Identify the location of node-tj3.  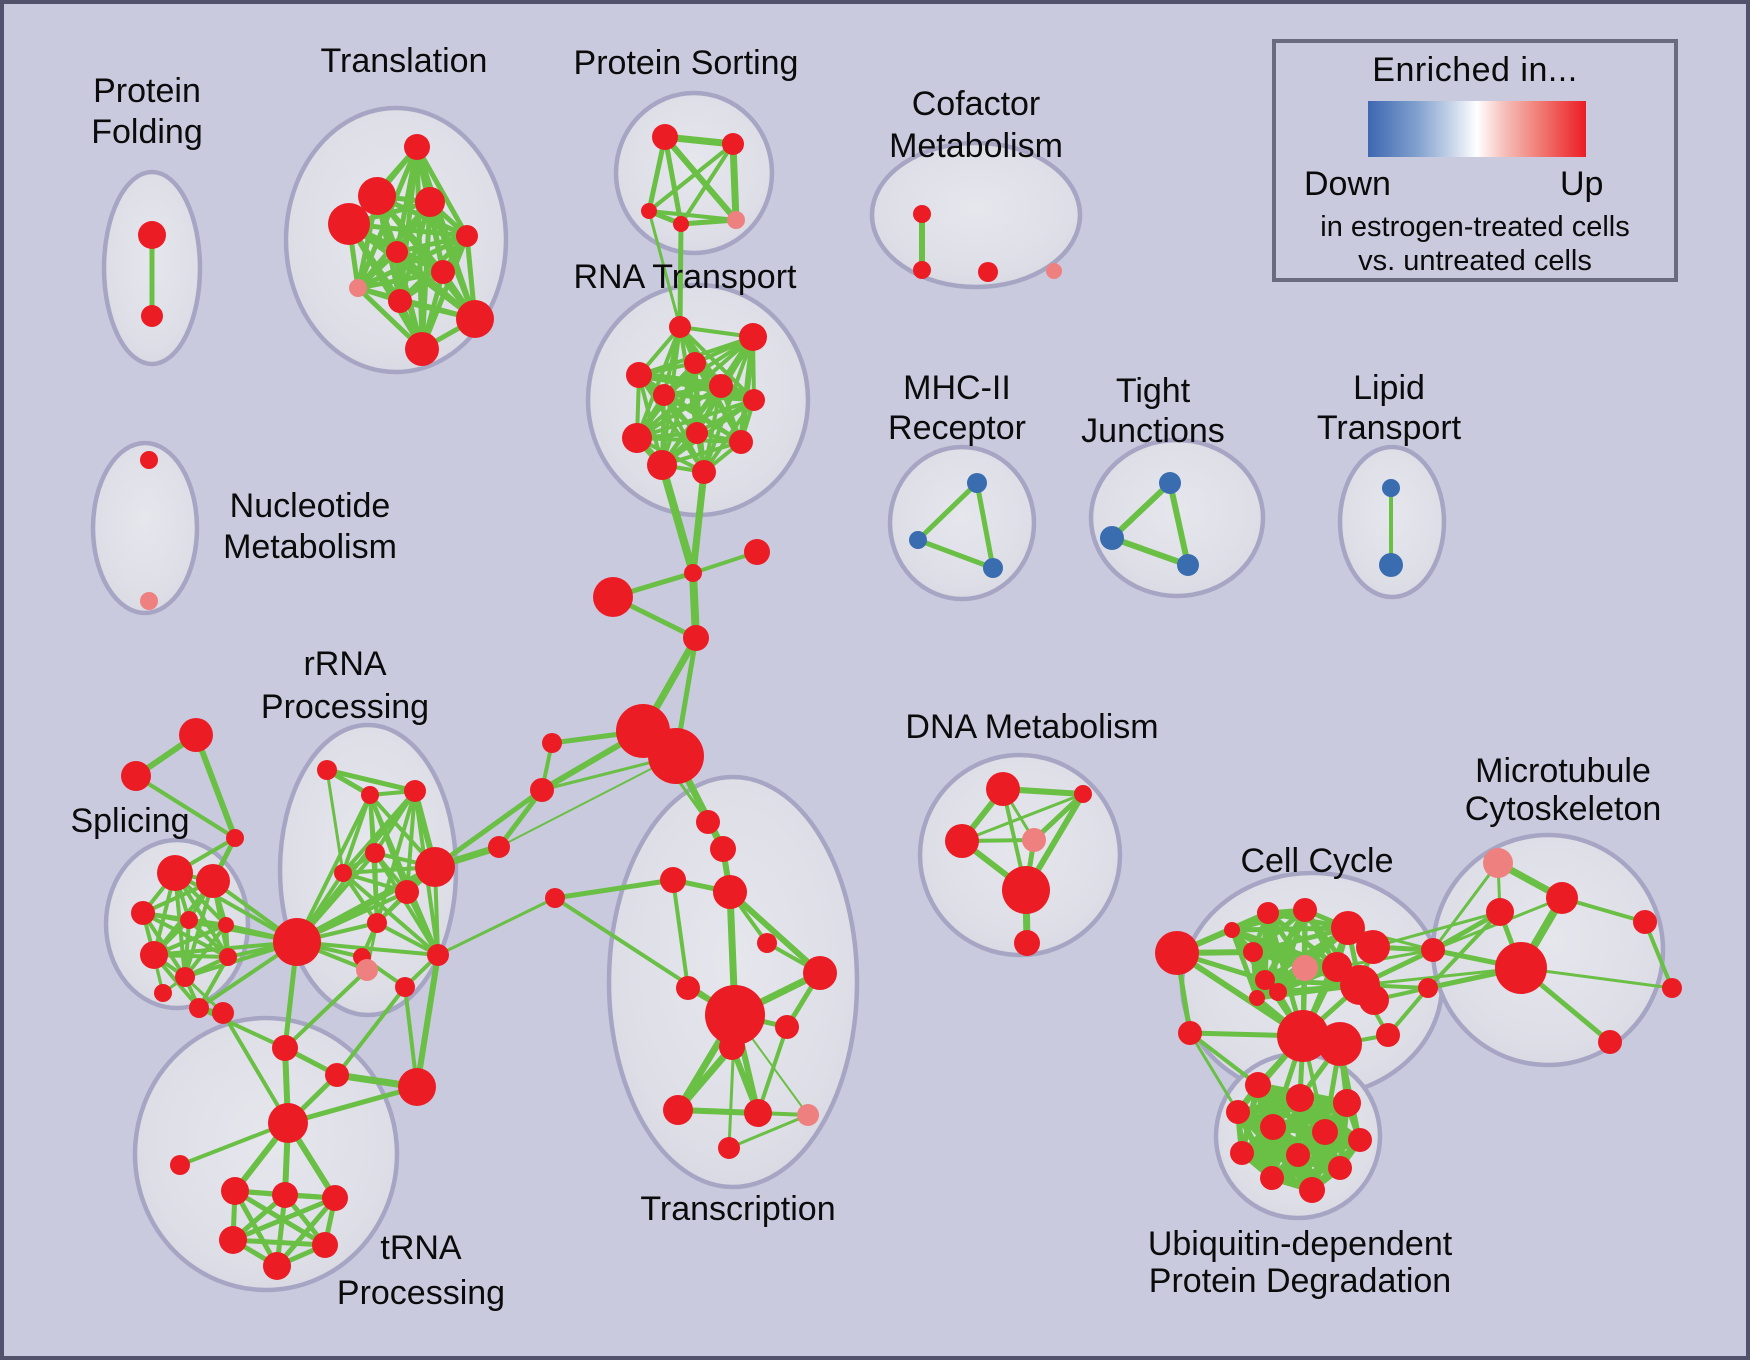
(1188, 565).